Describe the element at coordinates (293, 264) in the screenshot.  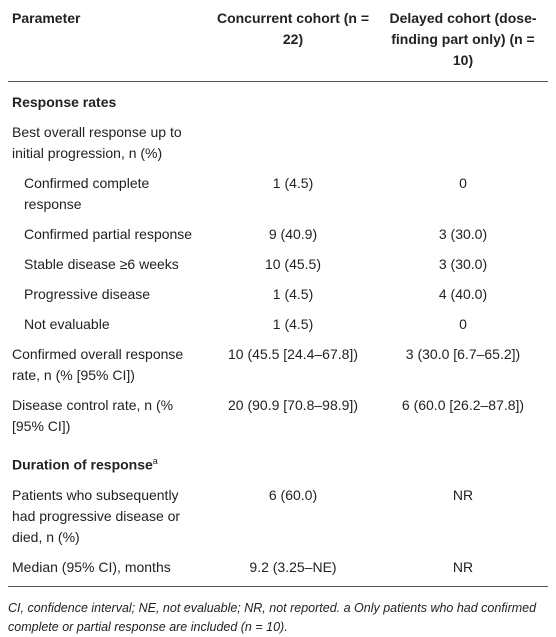
I see `table-cell: 10 (45.5)` at that location.